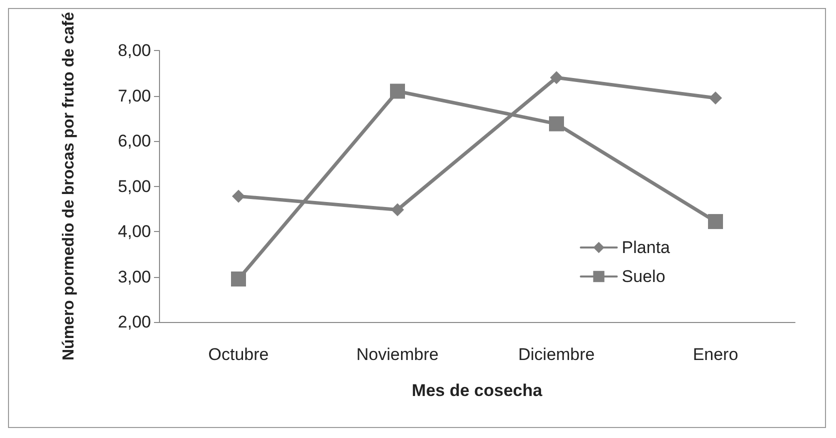  Describe the element at coordinates (134, 186) in the screenshot. I see `y-tick-label: 5,00` at that location.